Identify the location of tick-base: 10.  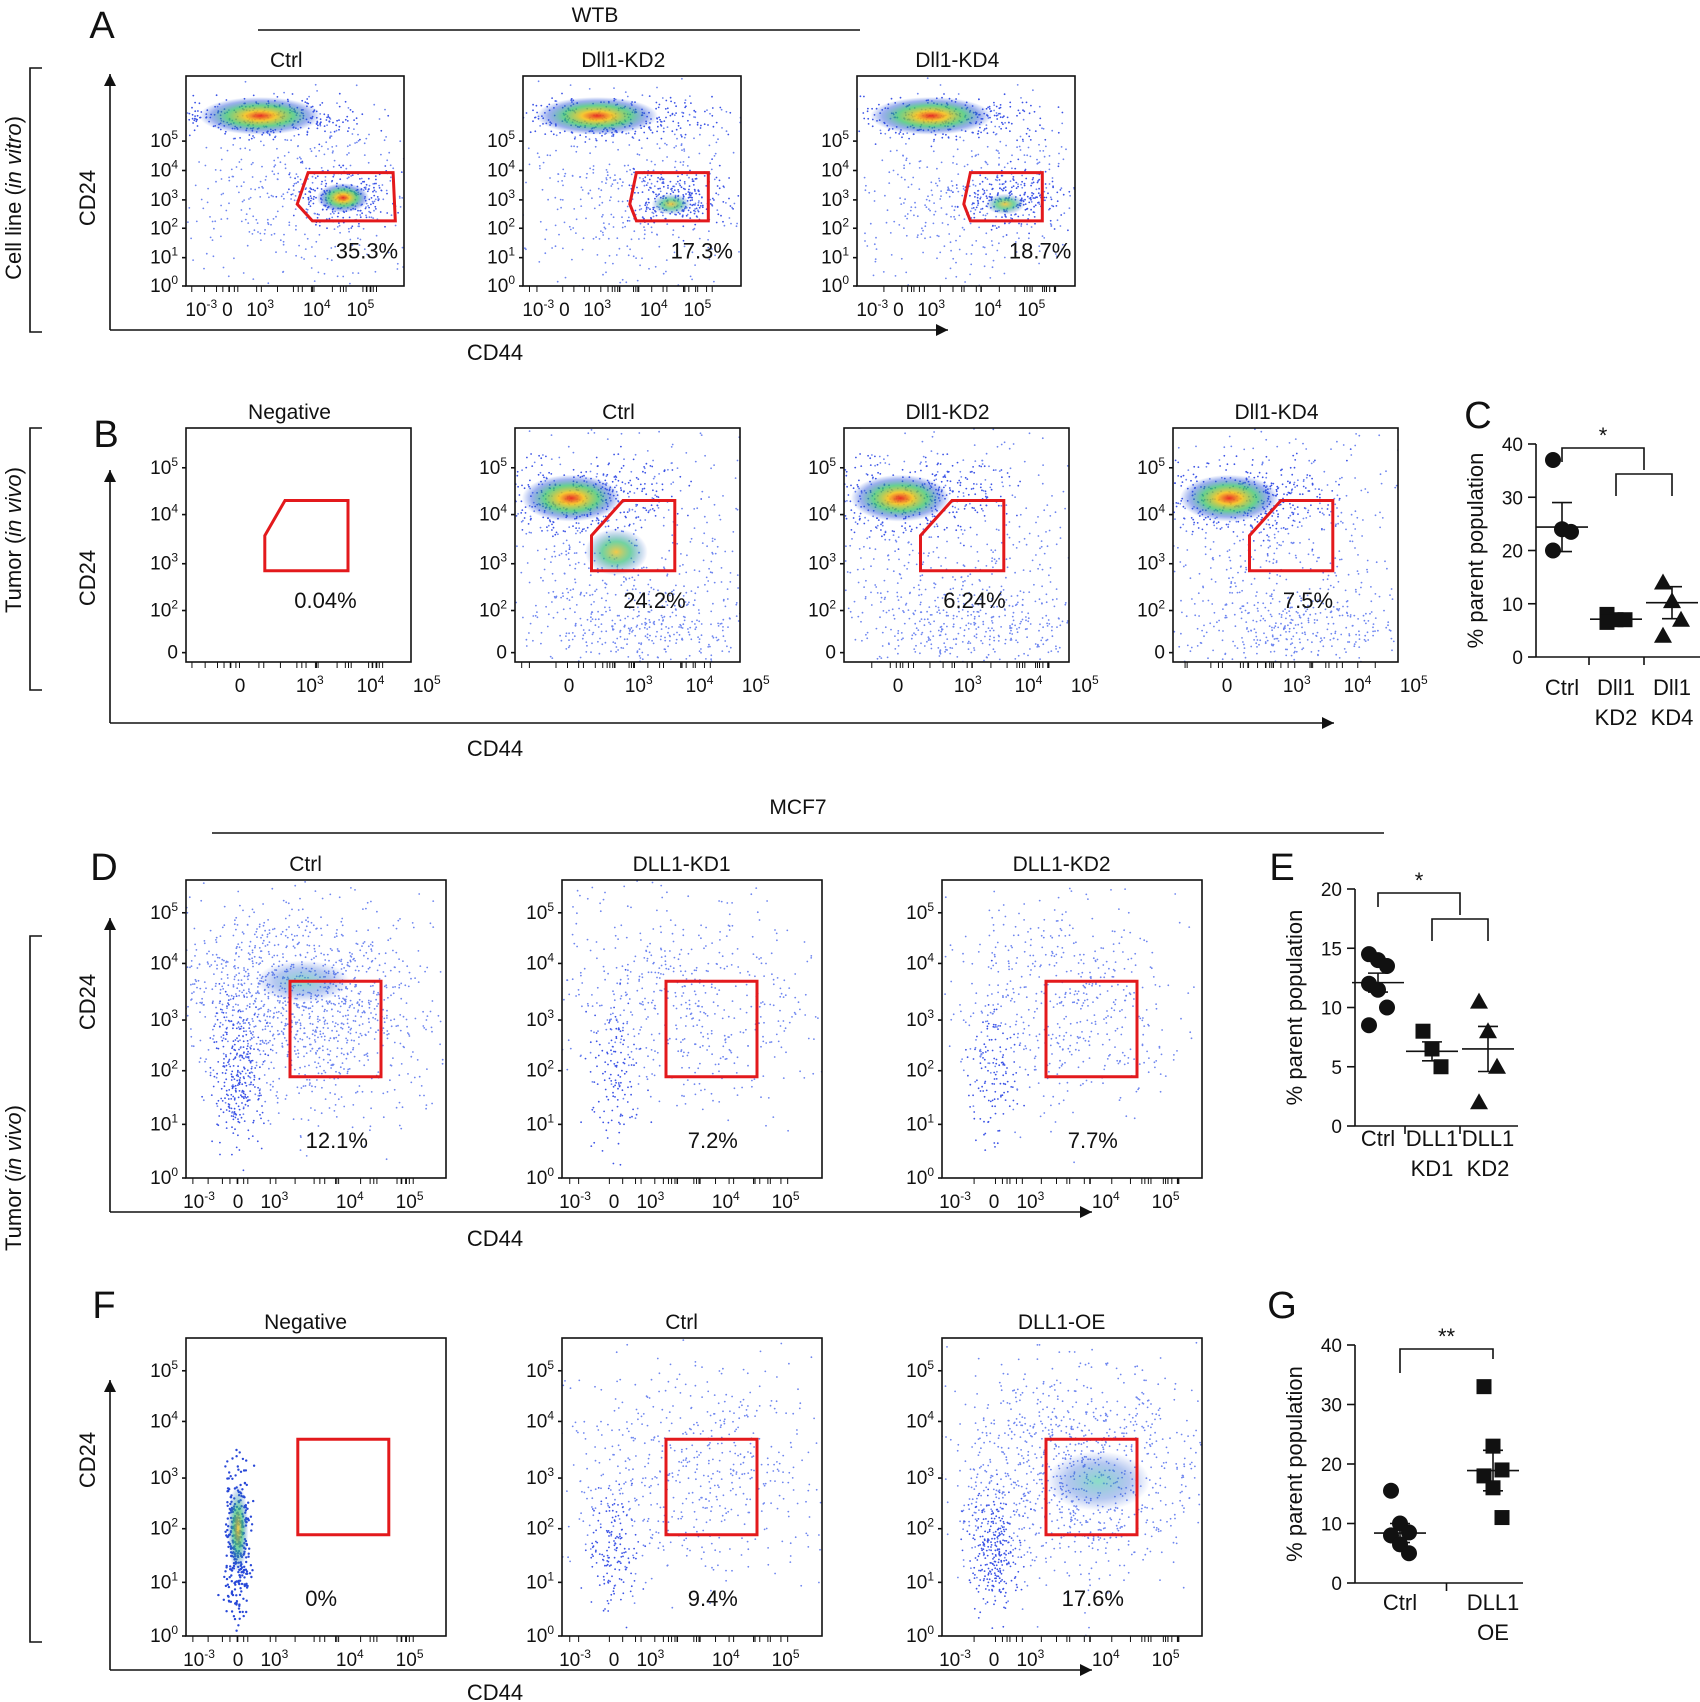
(489, 611).